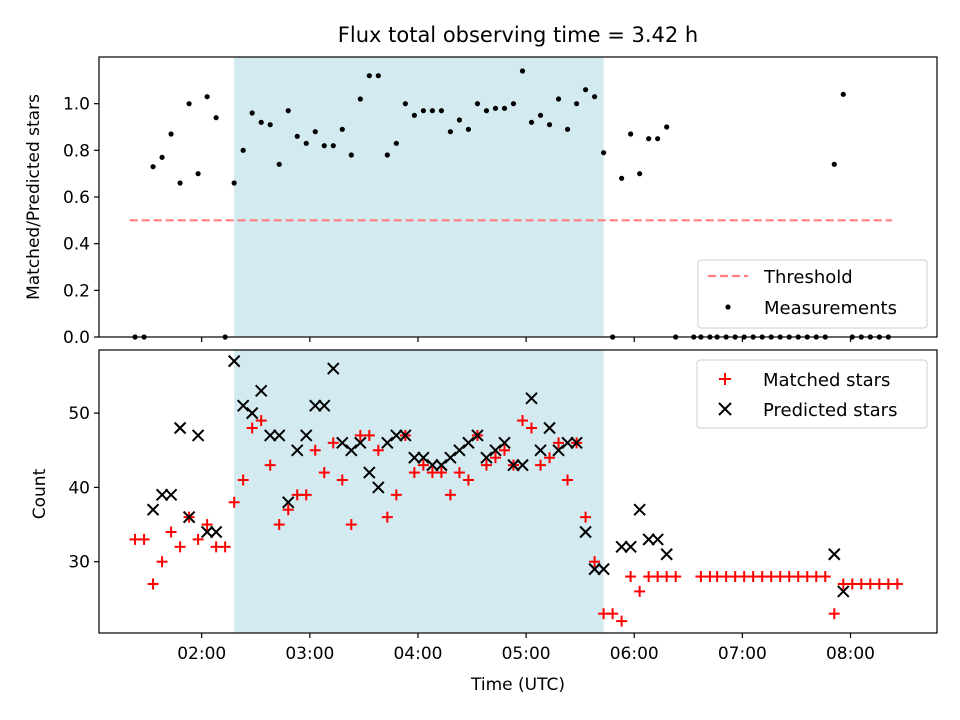 Image resolution: width=960 pixels, height=720 pixels. What do you see at coordinates (76, 245) in the screenshot?
I see `top-y-tick-label: 0.4` at bounding box center [76, 245].